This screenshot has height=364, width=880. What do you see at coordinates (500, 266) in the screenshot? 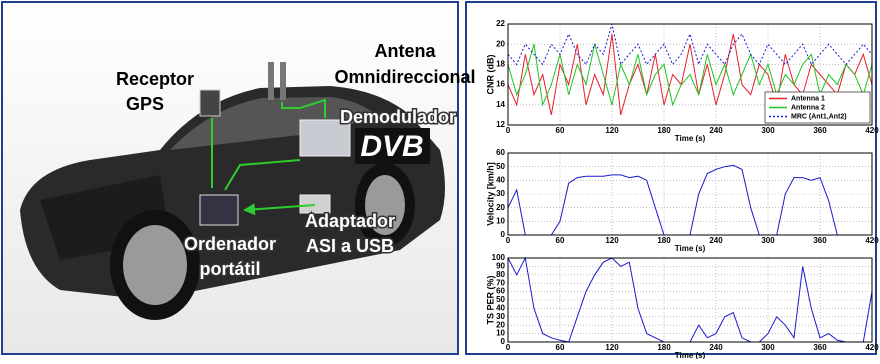
I see `y-tick-label: 90` at bounding box center [500, 266].